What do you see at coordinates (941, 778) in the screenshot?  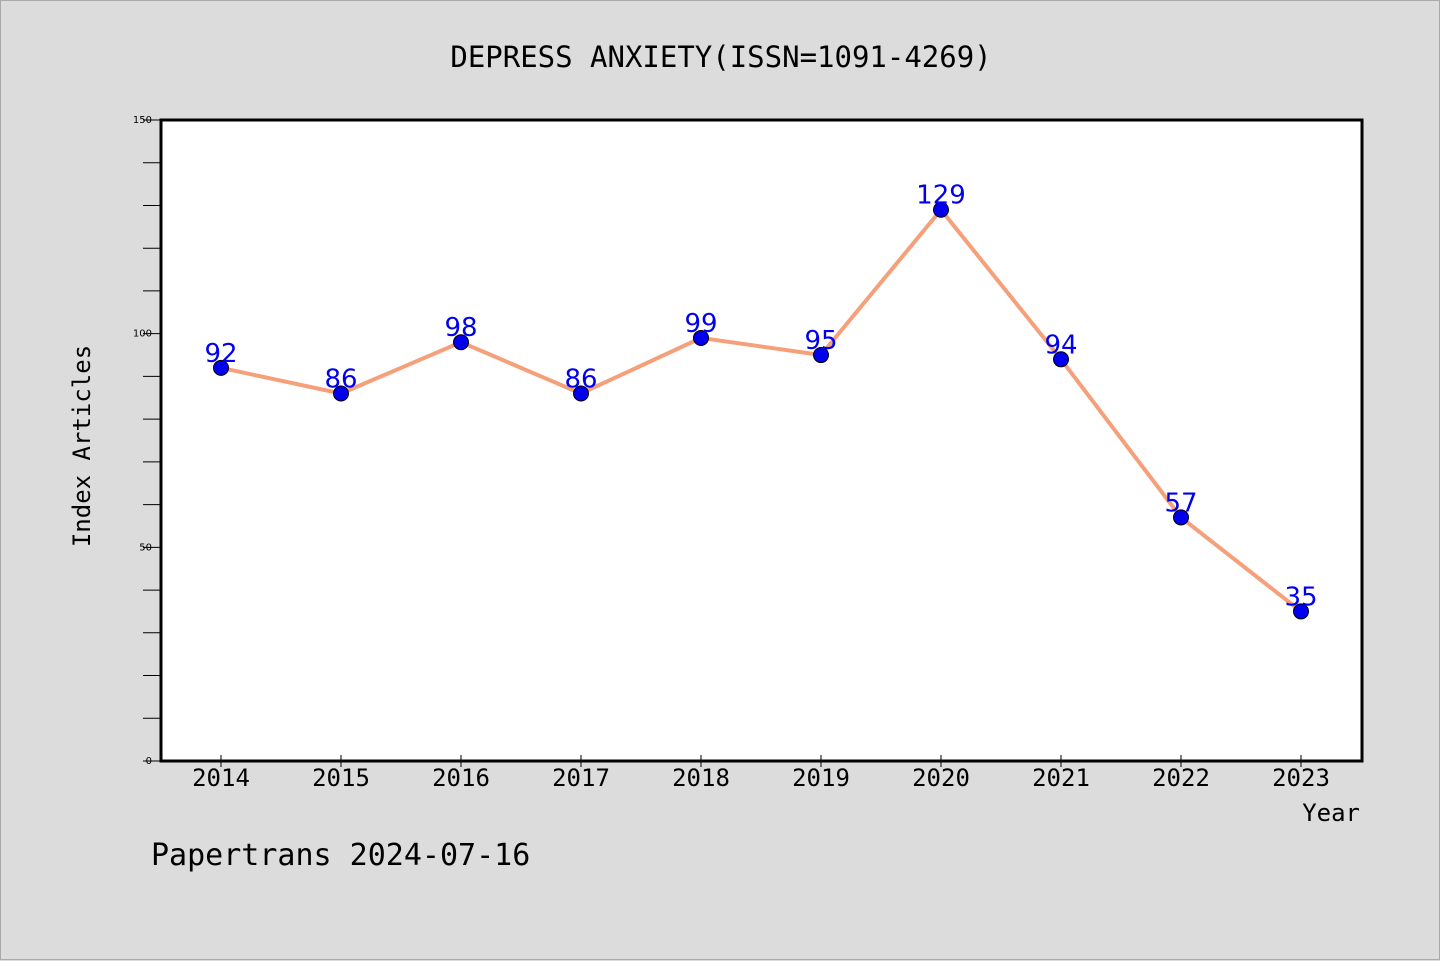 I see `x-tick-label: 2020` at bounding box center [941, 778].